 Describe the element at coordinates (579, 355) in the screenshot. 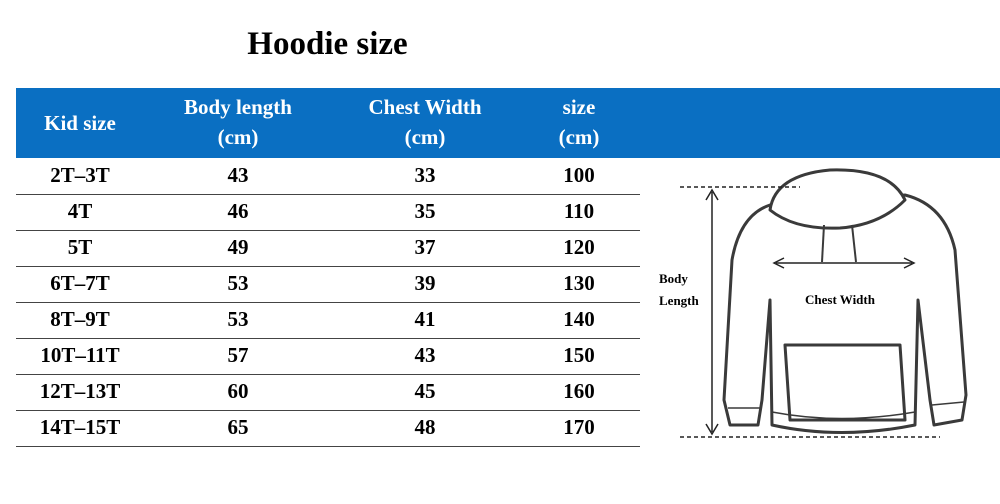

I see `table-cell: 150` at that location.